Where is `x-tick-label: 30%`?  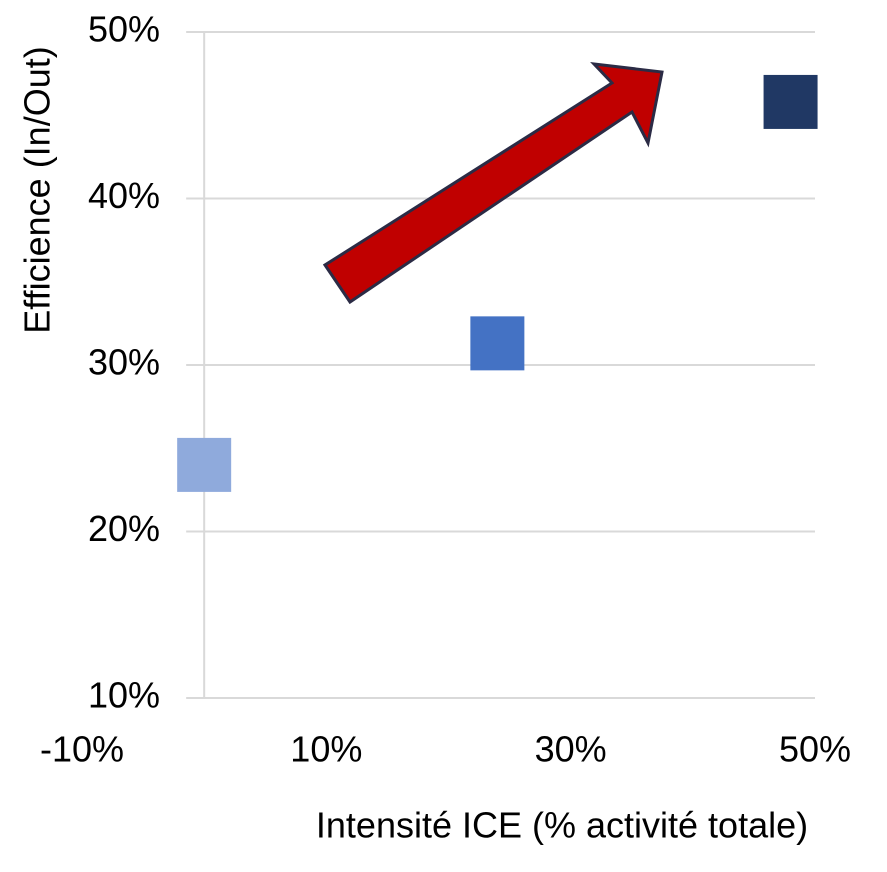
x-tick-label: 30% is located at coordinates (571, 749).